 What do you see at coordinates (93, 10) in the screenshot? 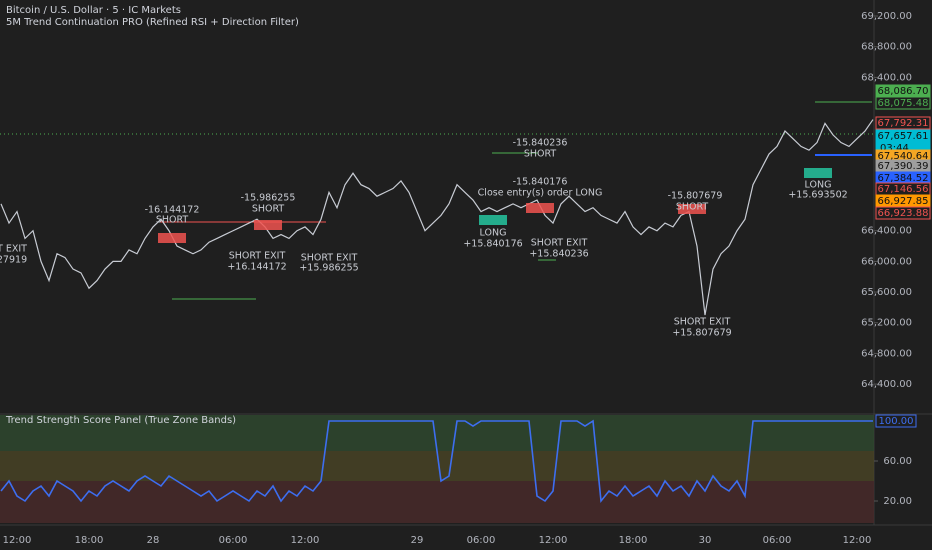
I see `chart-title: Bitcoin / U.S. Dollar · 5 · IC Markets` at bounding box center [93, 10].